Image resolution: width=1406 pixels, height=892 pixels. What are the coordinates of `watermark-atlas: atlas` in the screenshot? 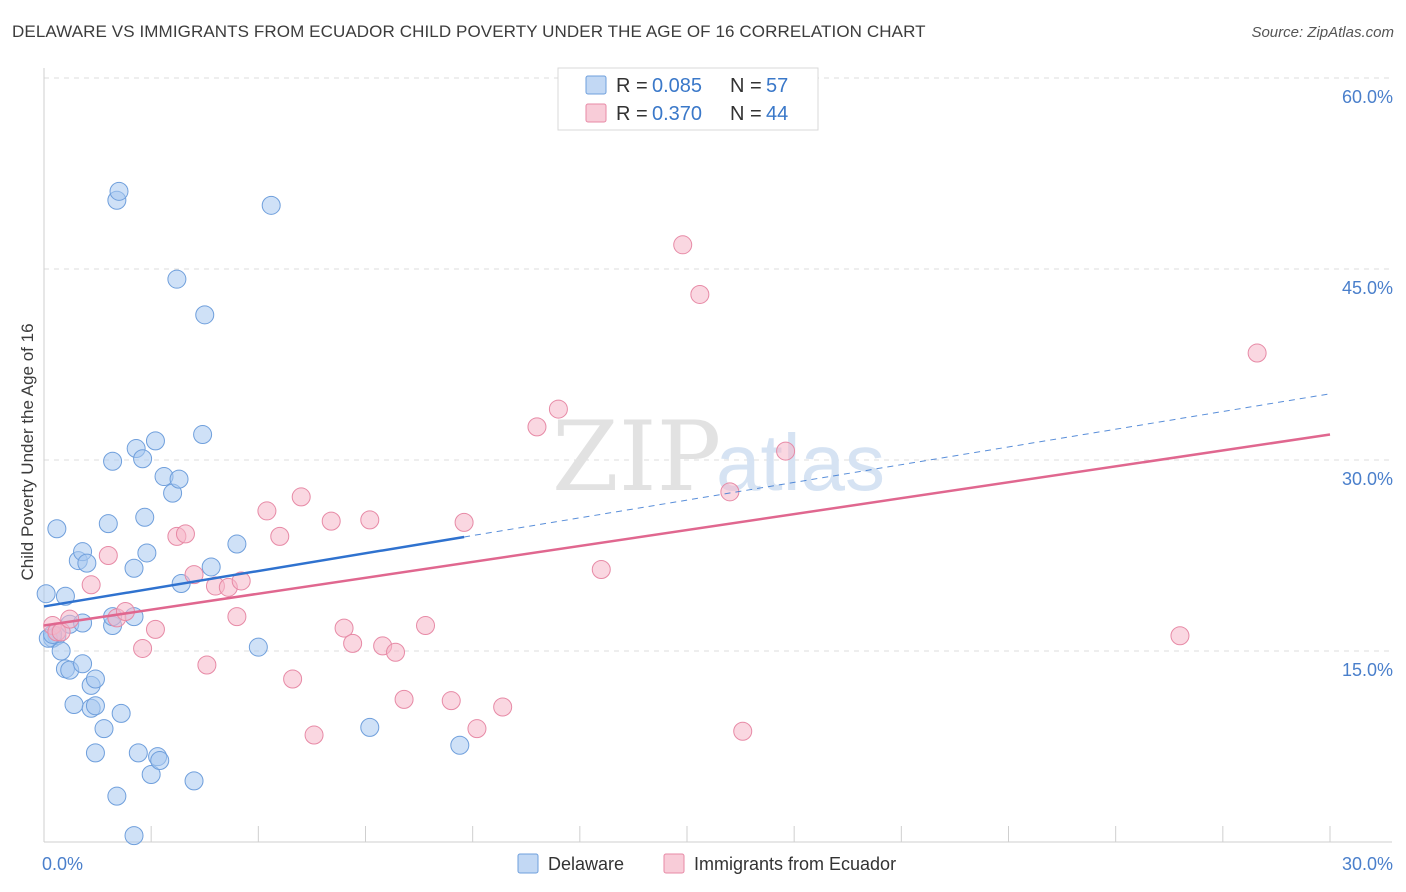 It's located at (800, 462).